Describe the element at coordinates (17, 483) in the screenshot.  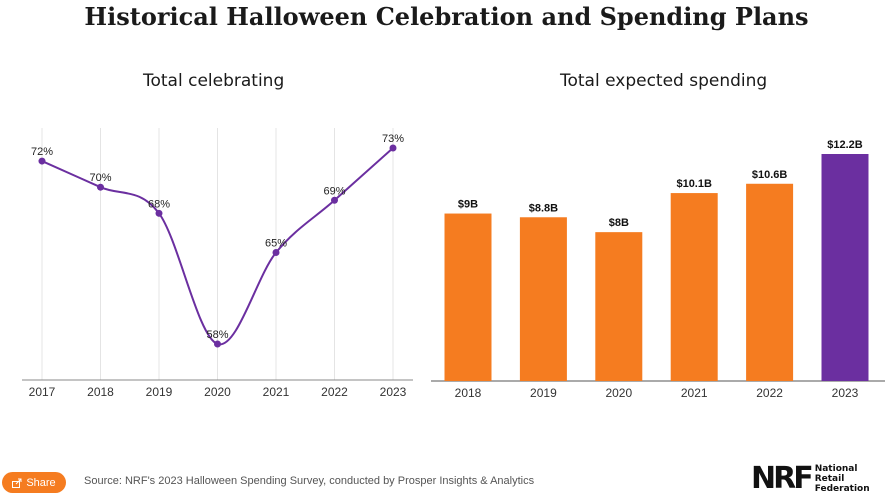
I see `share-icon` at that location.